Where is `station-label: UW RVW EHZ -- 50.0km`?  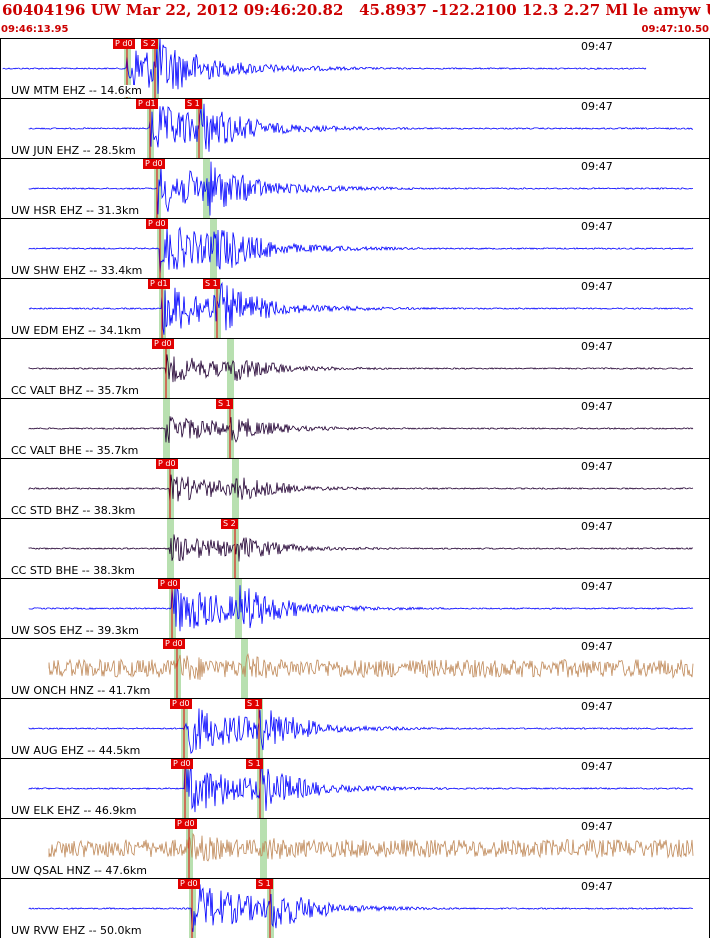
station-label: UW RVW EHZ -- 50.0km is located at coordinates (76, 930).